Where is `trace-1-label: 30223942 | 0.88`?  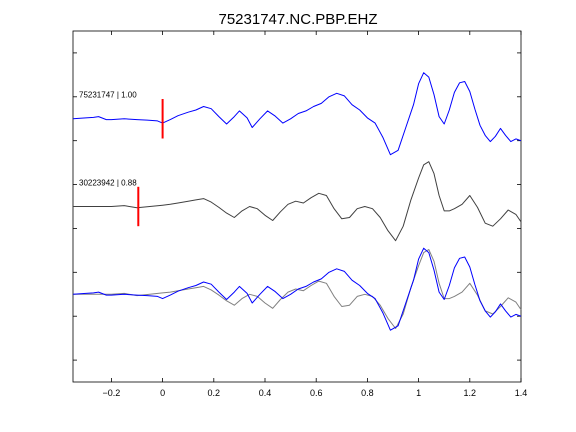 trace-1-label: 30223942 | 0.88 is located at coordinates (108, 182).